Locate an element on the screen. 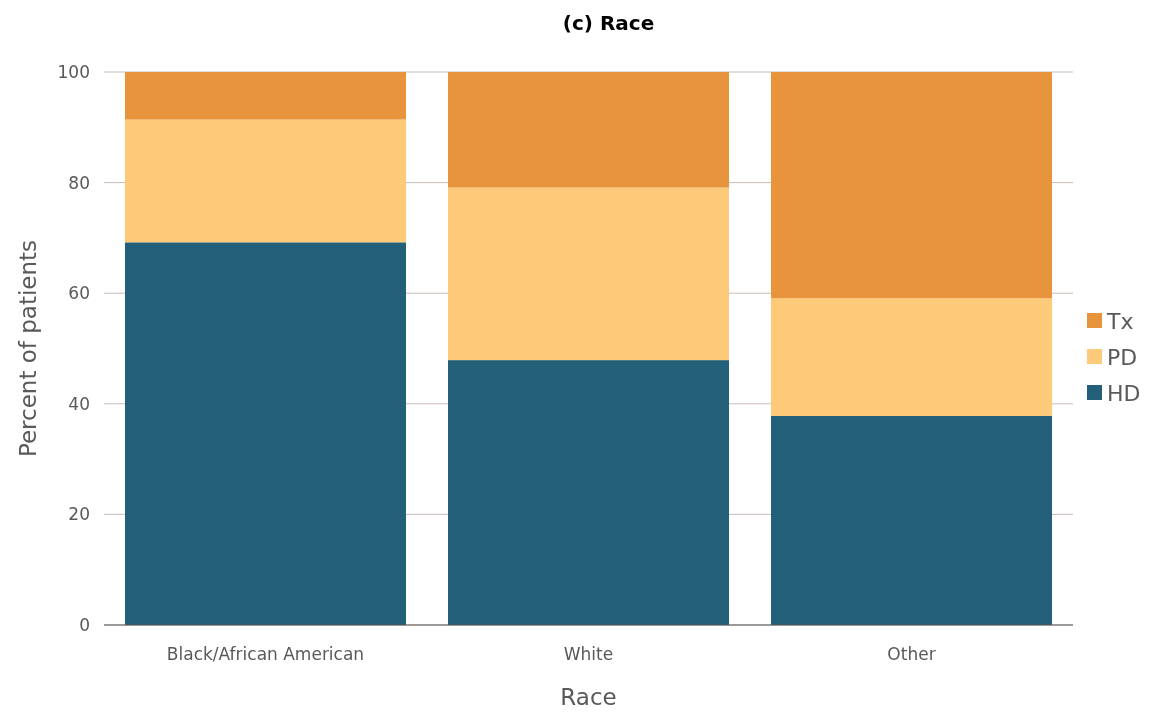 The width and height of the screenshot is (1155, 715). x-tick-label: Other is located at coordinates (911, 654).